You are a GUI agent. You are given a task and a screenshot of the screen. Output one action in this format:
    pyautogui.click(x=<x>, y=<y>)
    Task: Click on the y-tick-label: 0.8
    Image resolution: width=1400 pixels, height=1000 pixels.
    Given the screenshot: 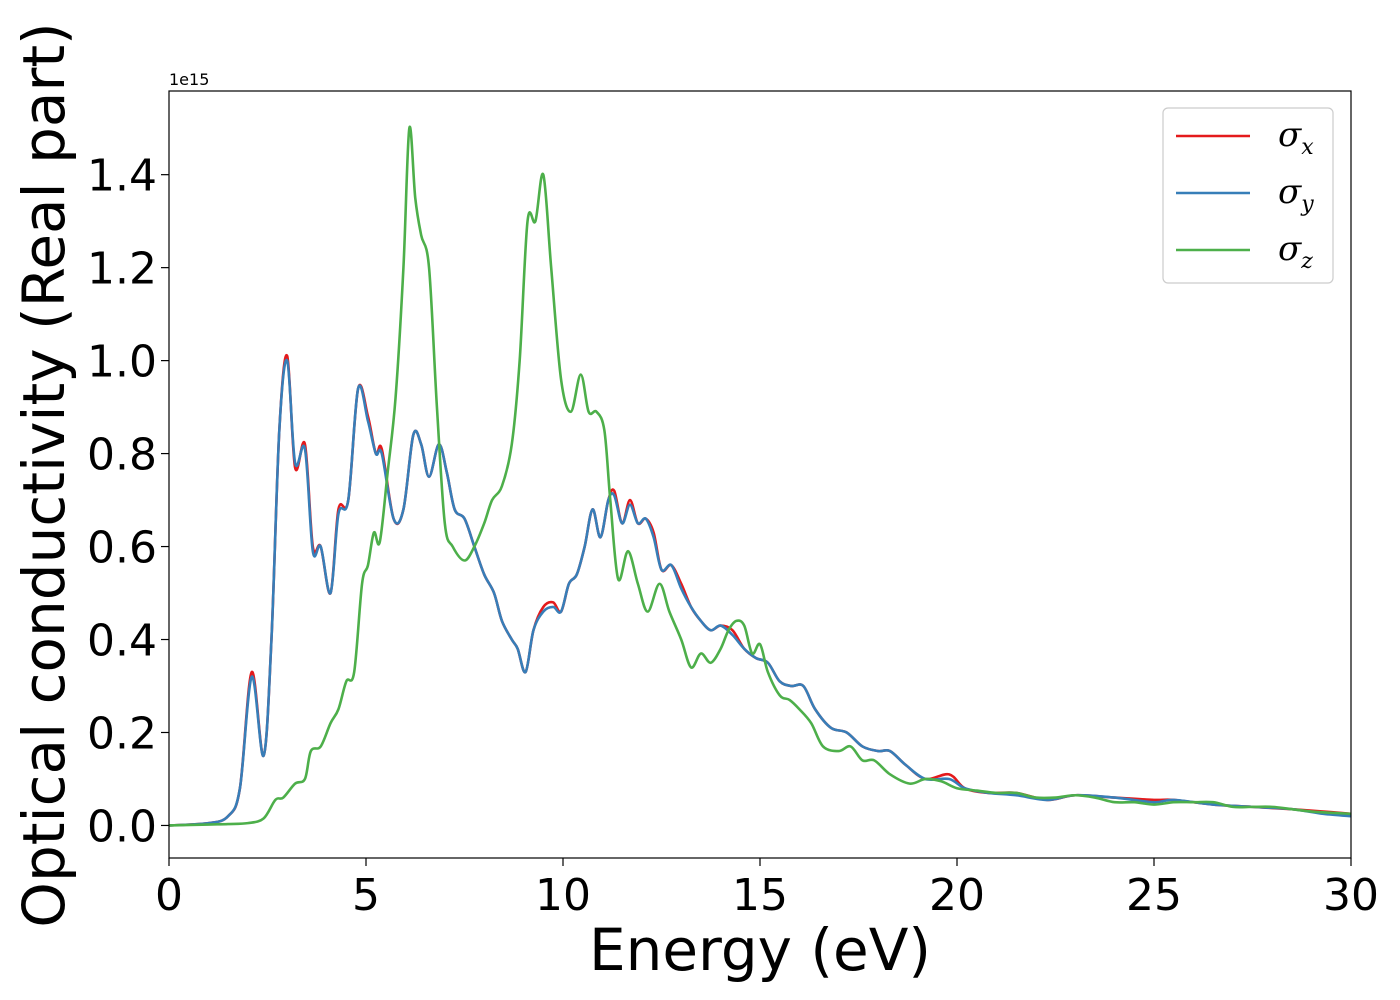 What is the action you would take?
    pyautogui.click(x=122, y=455)
    